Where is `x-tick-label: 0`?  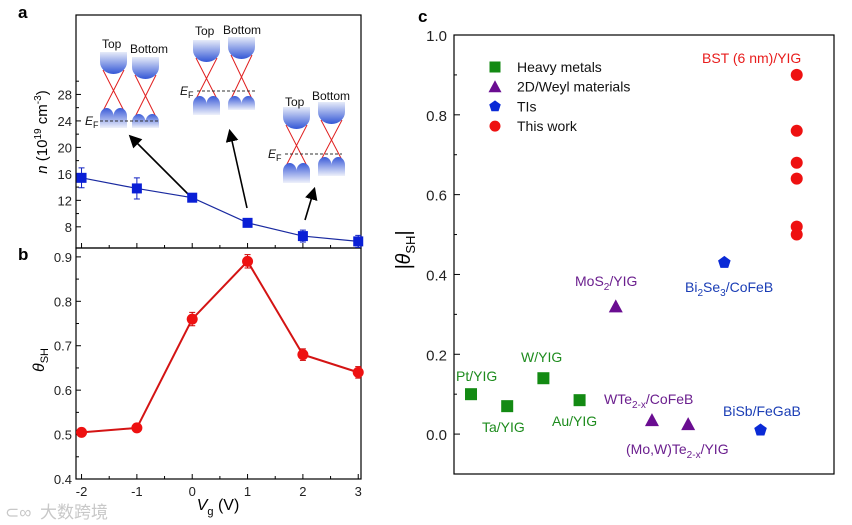 x-tick-label: 0 is located at coordinates (192, 491).